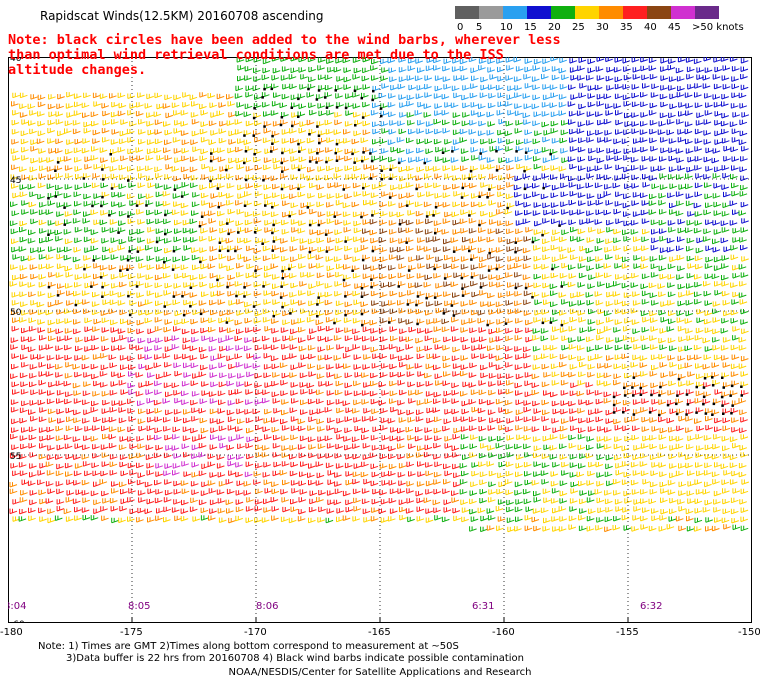 Image resolution: width=760 pixels, height=688 pixels. I want to click on legend-swatch, so click(563, 12).